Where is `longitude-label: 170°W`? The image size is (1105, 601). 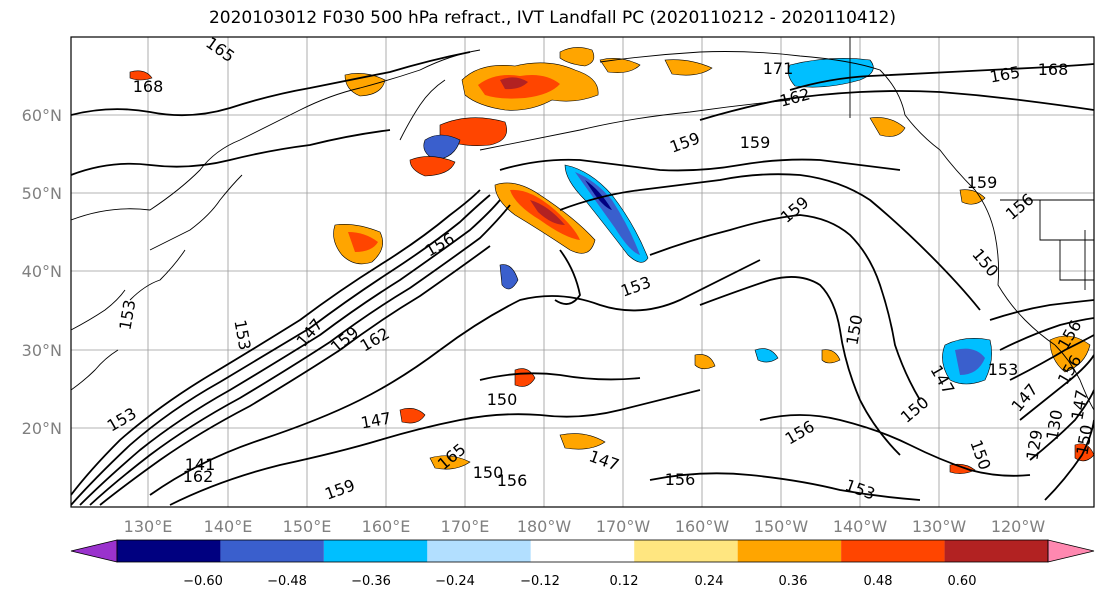
longitude-label: 170°W is located at coordinates (623, 526).